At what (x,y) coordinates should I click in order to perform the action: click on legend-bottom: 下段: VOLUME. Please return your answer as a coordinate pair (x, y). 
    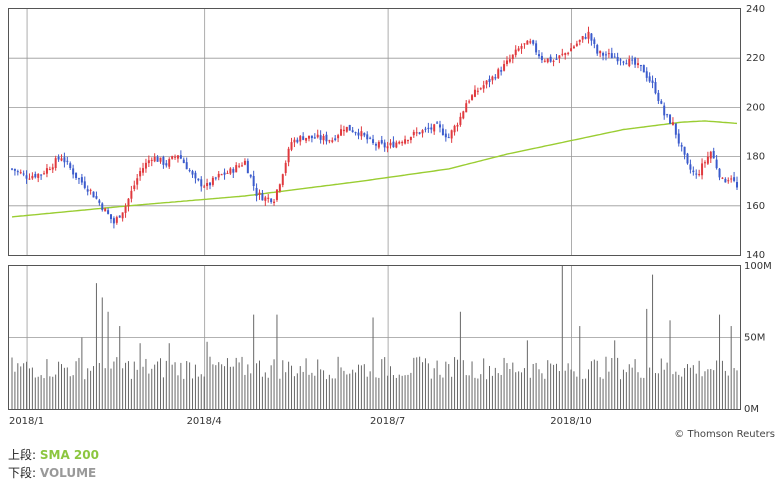
    Looking at the image, I should click on (52, 472).